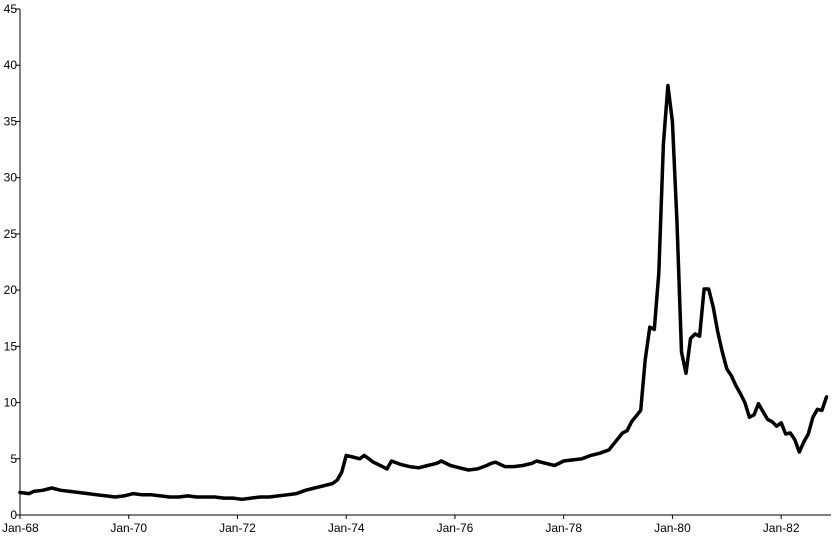  Describe the element at coordinates (672, 528) in the screenshot. I see `x-tick-label: Jan-80` at that location.